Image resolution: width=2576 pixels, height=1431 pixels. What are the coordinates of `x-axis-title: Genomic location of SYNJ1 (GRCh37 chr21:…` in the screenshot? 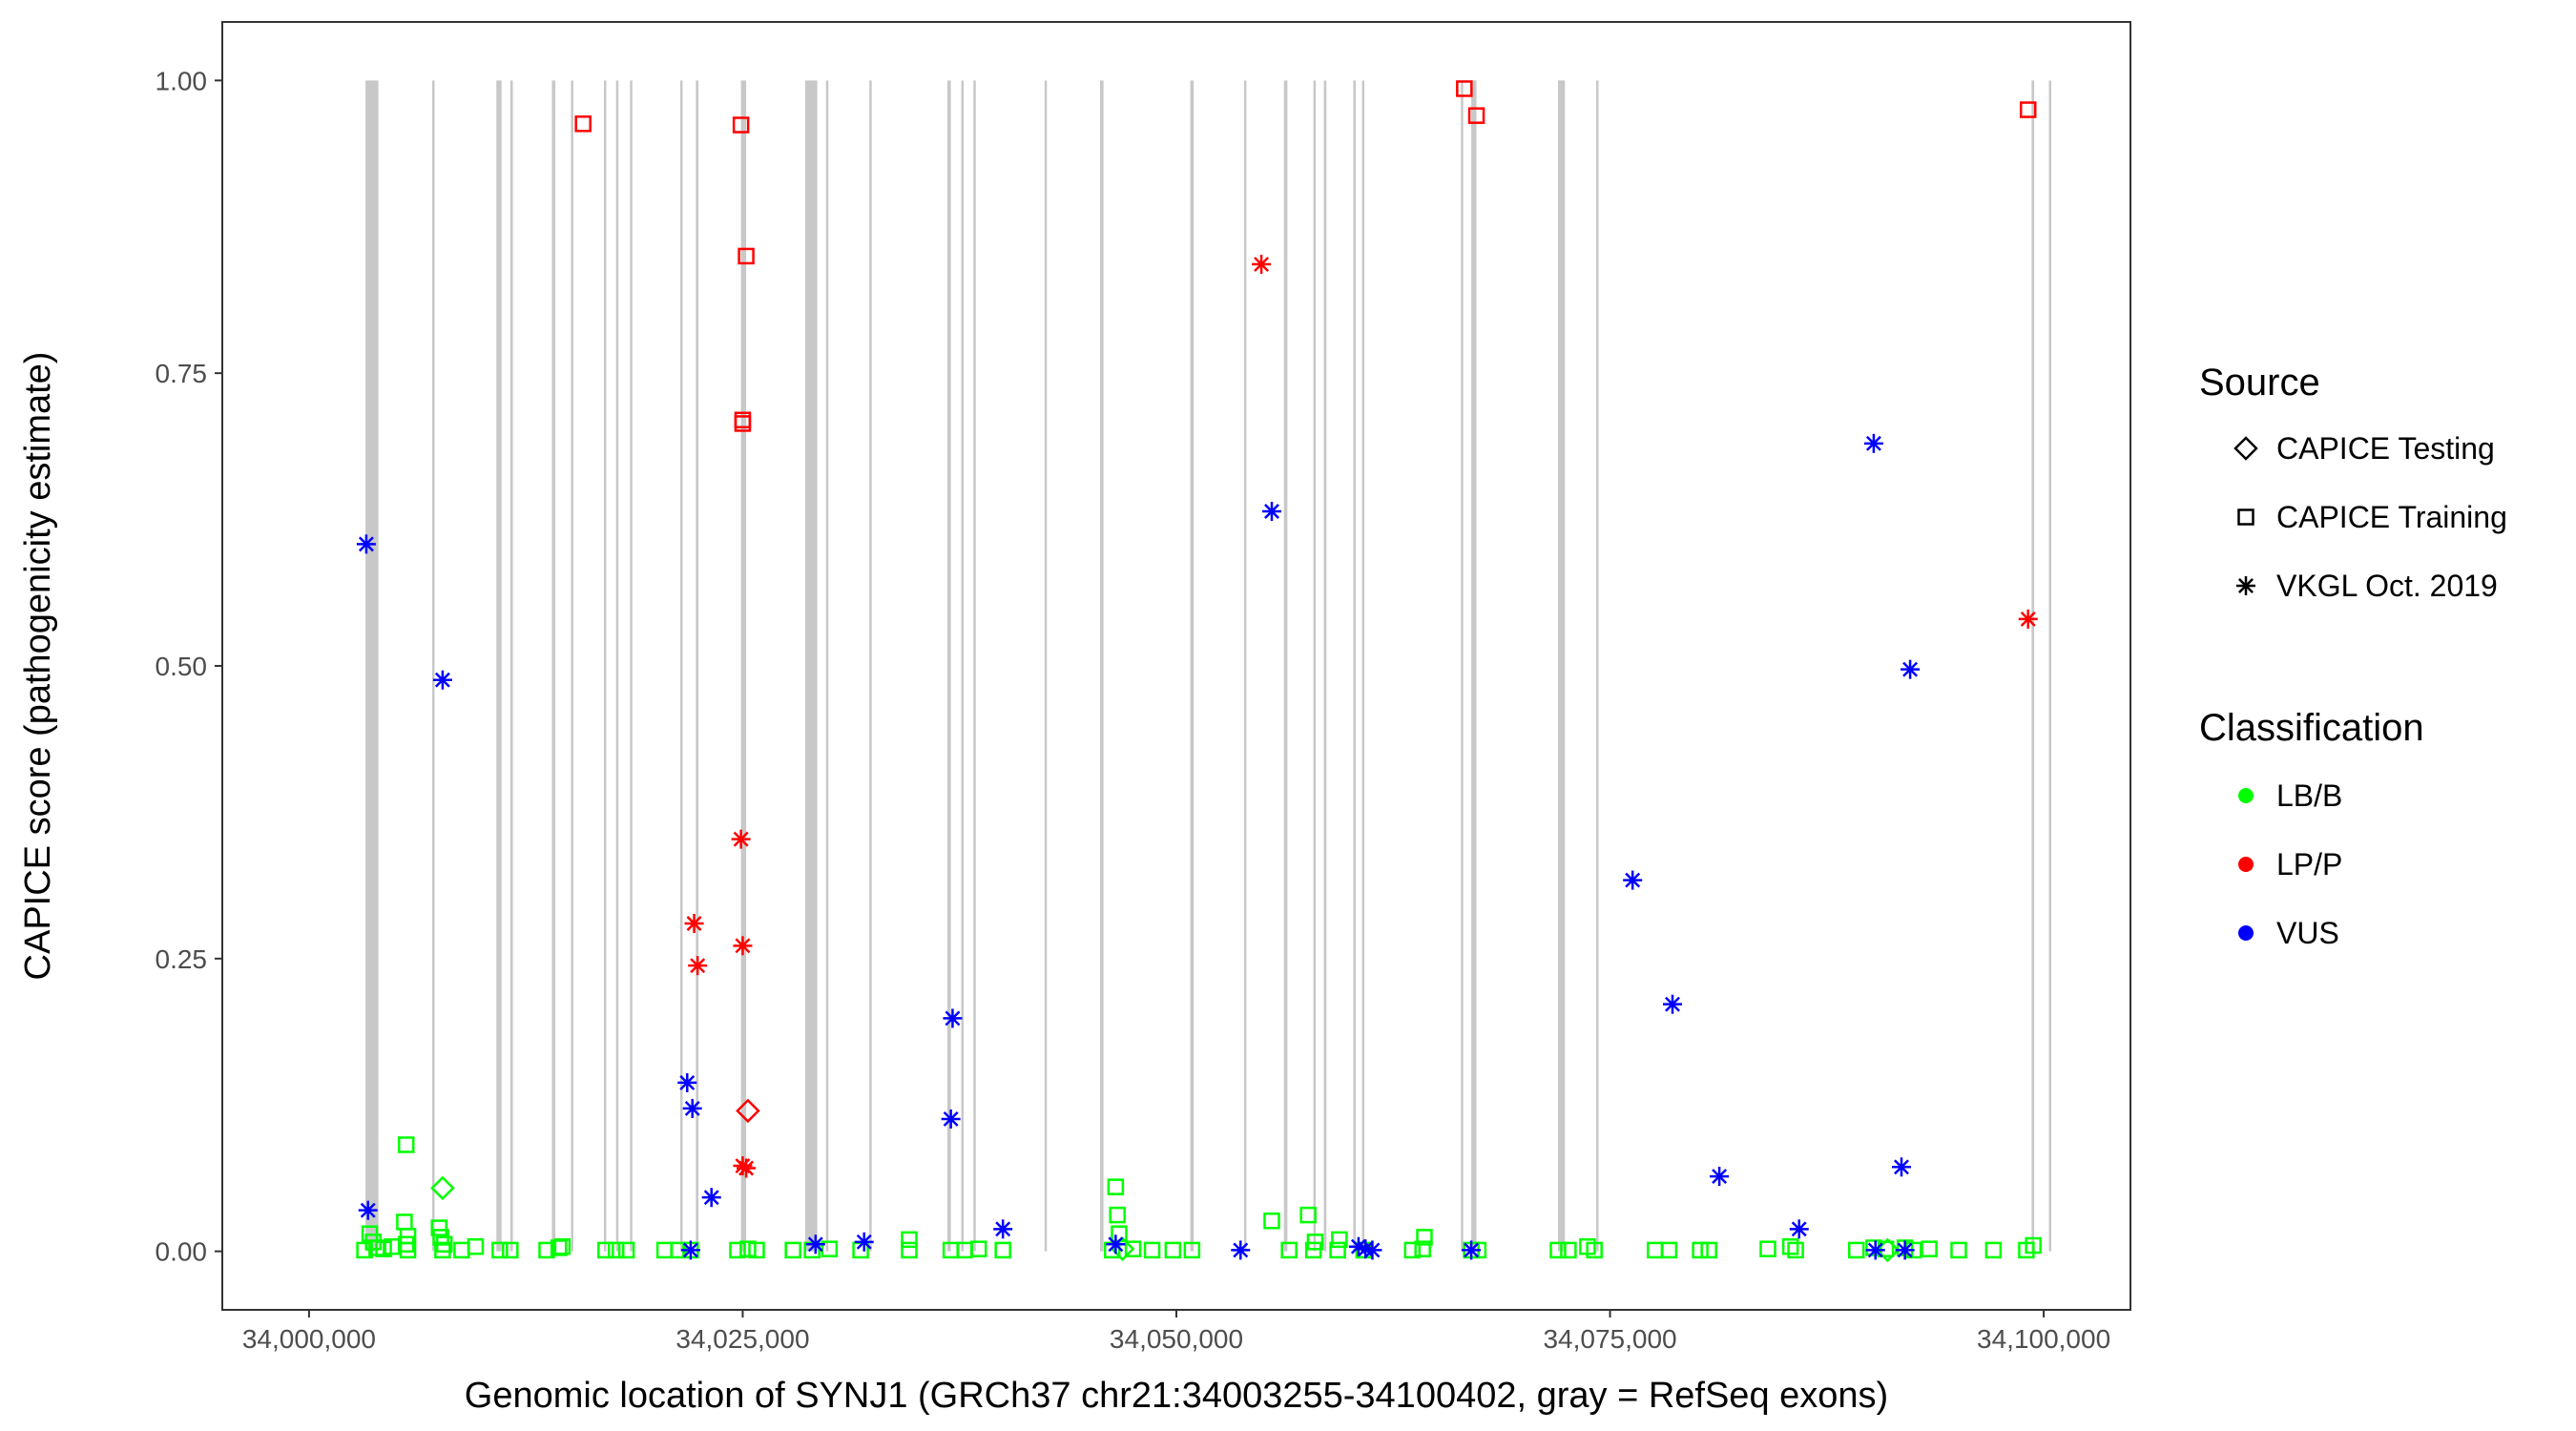 It's located at (1176, 1396).